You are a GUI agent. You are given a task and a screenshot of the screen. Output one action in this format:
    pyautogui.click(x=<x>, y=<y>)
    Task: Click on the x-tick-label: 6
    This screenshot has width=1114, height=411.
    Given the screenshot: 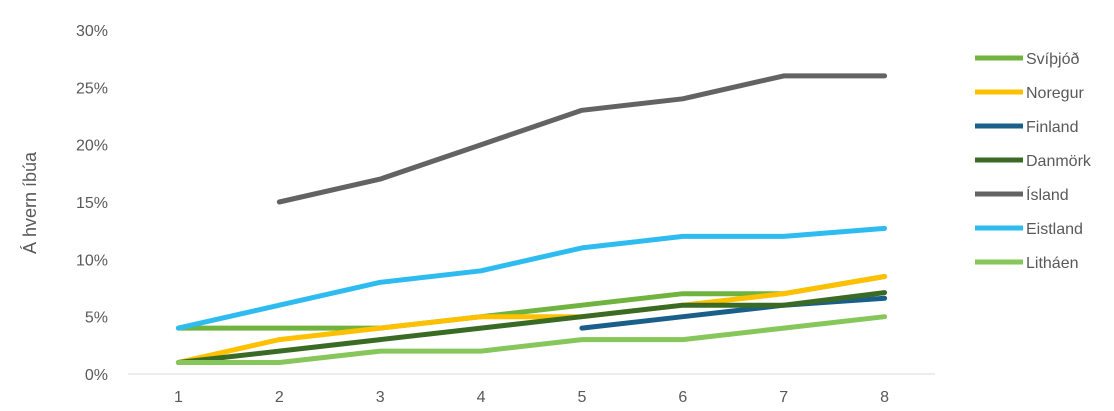 What is the action you would take?
    pyautogui.click(x=682, y=397)
    